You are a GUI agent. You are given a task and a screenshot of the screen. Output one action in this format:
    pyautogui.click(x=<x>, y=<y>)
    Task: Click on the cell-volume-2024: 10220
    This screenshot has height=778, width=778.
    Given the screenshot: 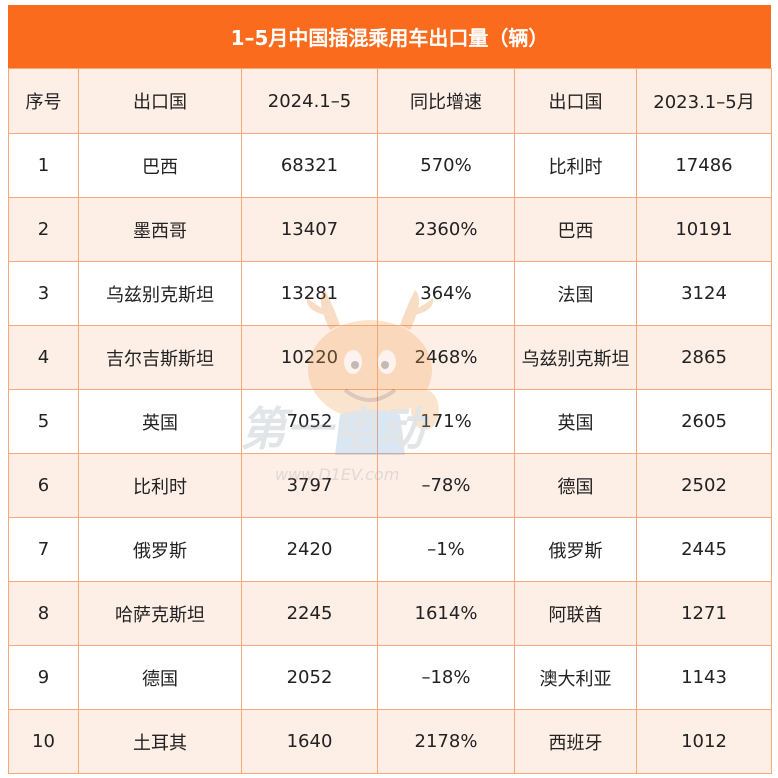 What is the action you would take?
    pyautogui.click(x=309, y=357)
    